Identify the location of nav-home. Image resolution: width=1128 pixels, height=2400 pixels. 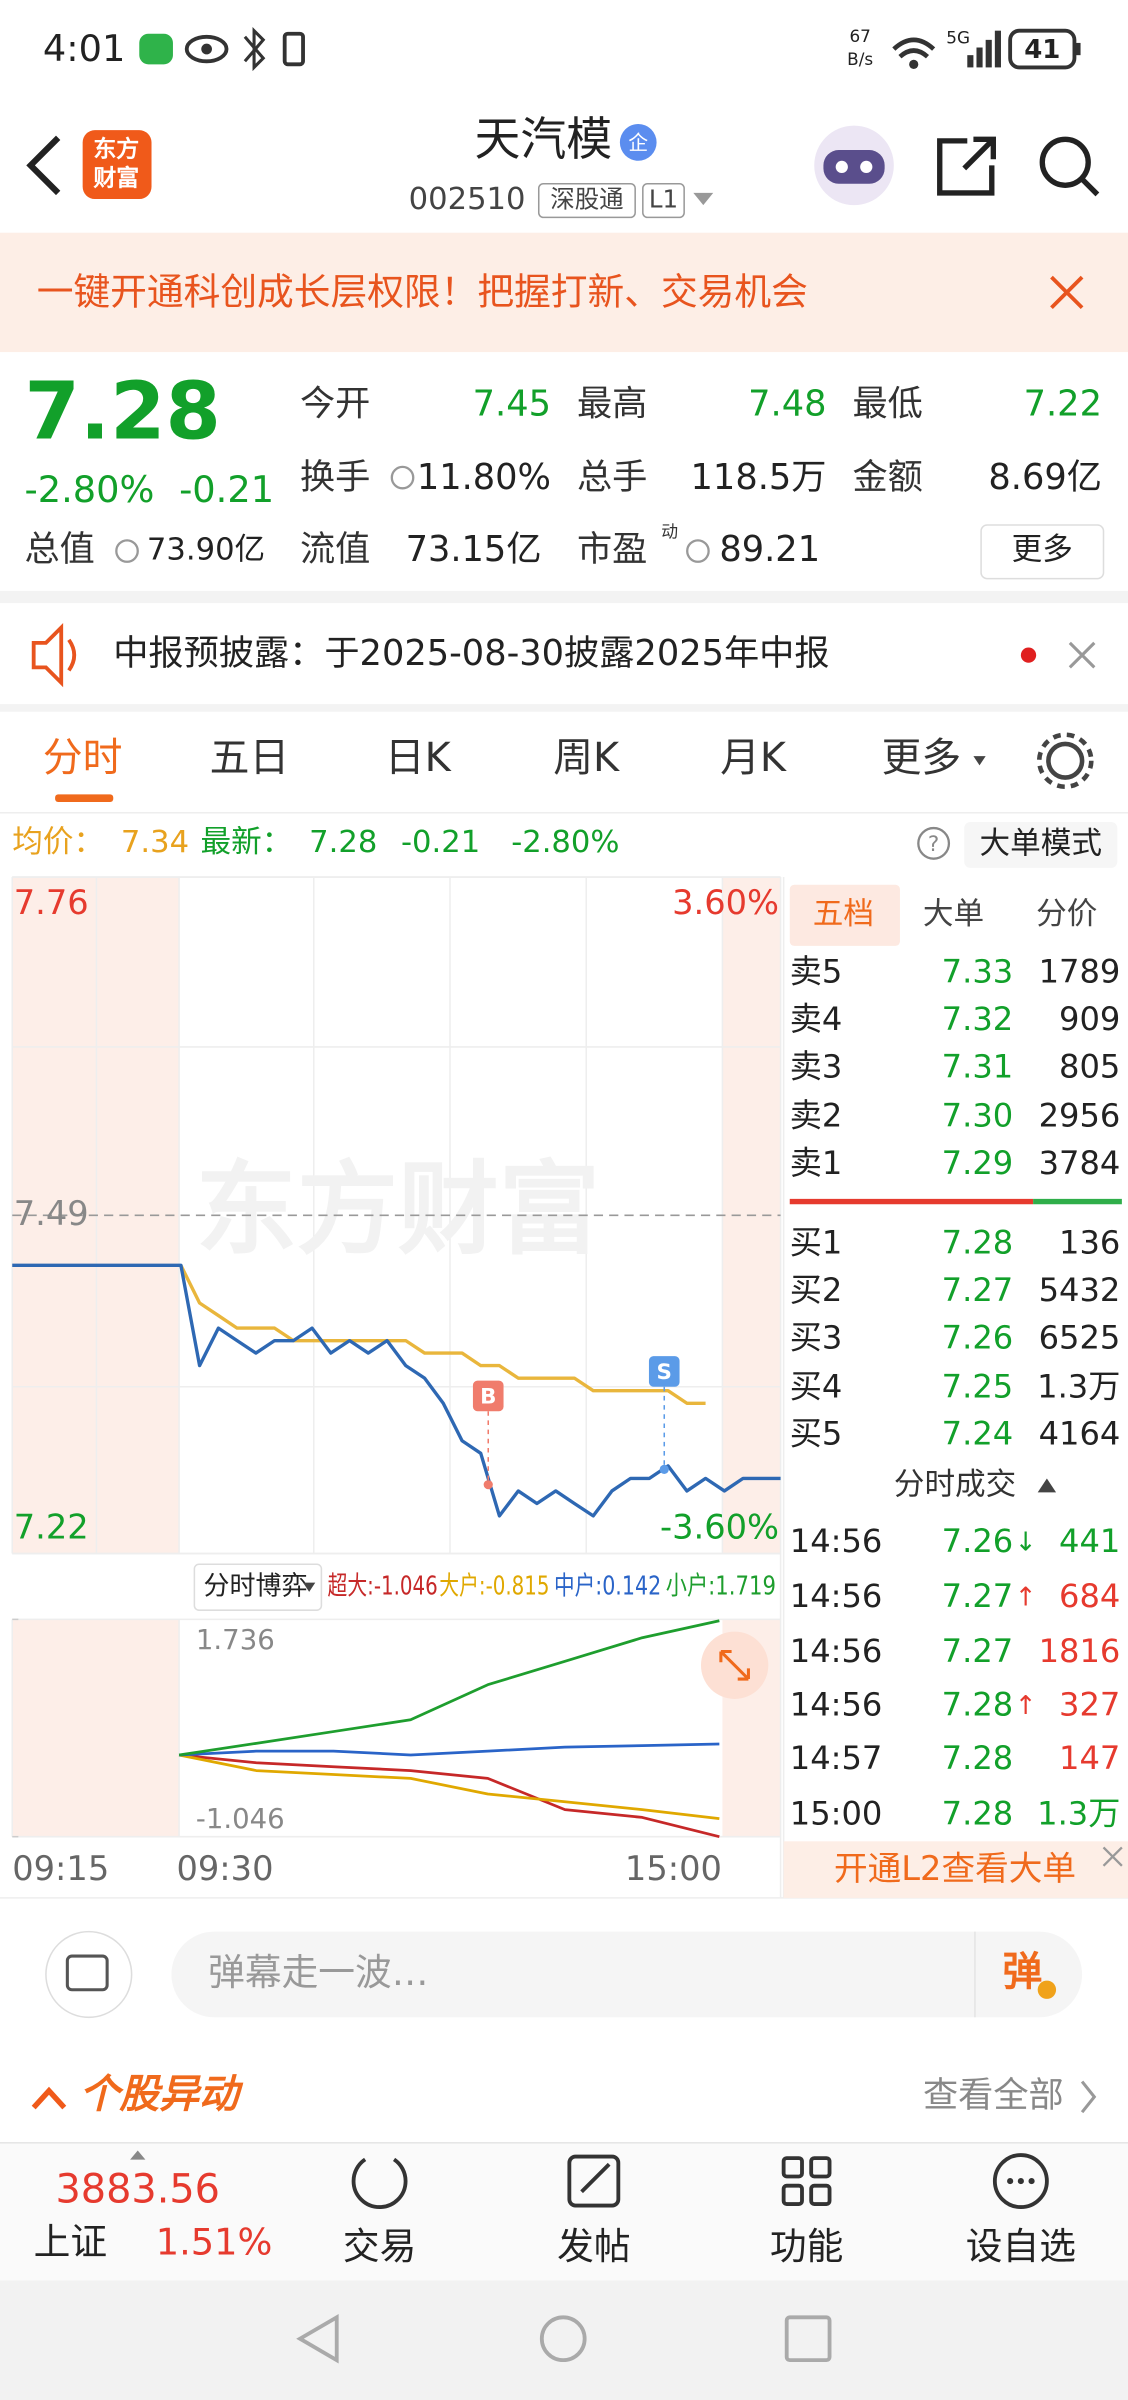
(563, 2339).